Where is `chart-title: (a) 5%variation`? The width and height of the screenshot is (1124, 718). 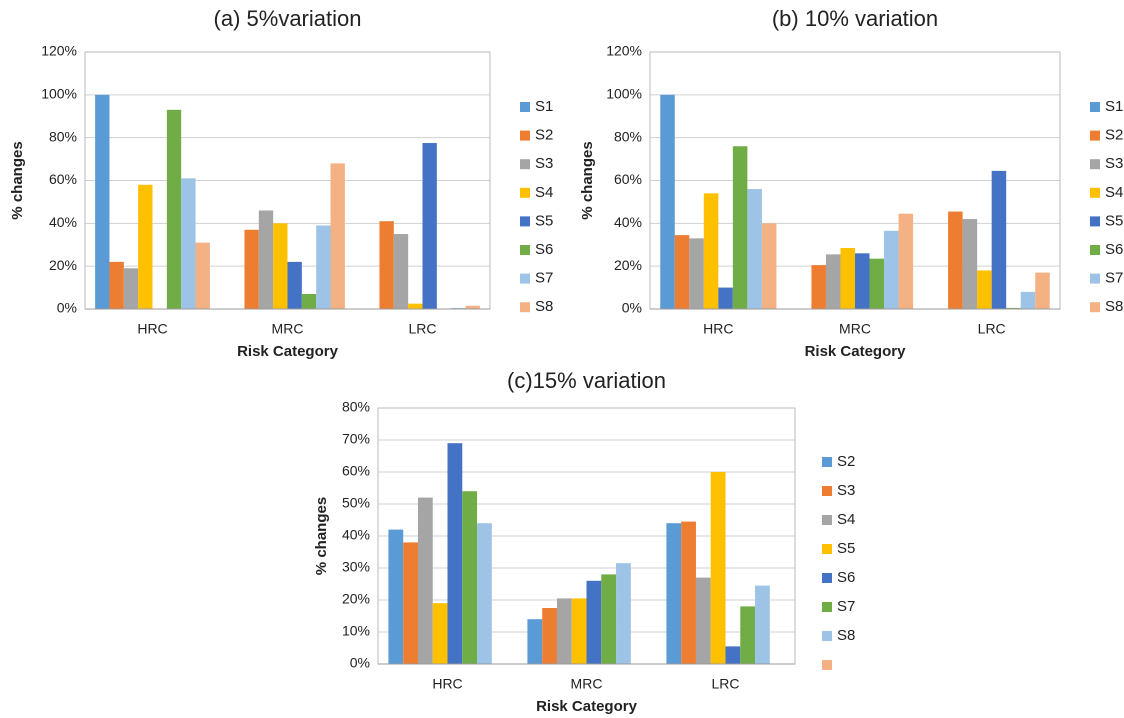 chart-title: (a) 5%variation is located at coordinates (288, 18).